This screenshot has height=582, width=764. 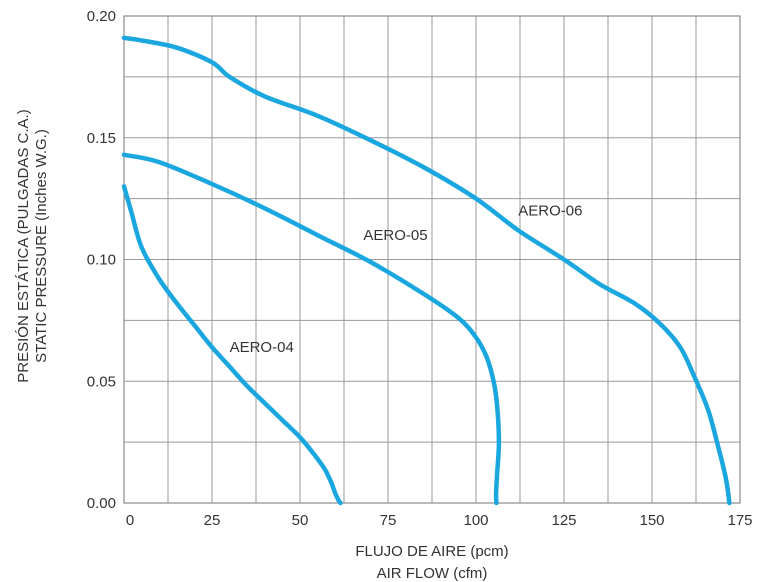 I want to click on x-tick-label: 0, so click(x=130, y=520).